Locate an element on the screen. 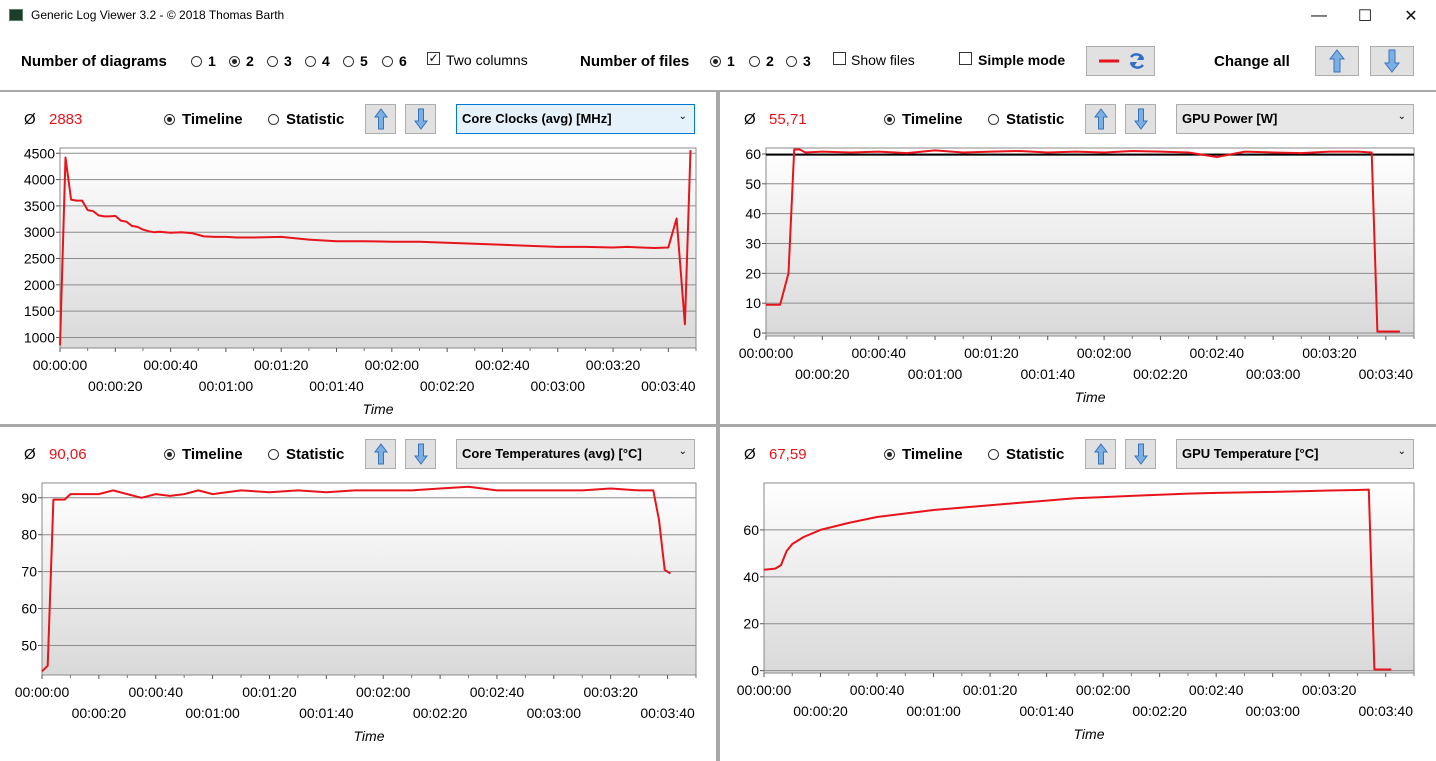 This screenshot has height=761, width=1436. metric-select: Core Clocks (avg) [MHz] ⌄ is located at coordinates (575, 119).